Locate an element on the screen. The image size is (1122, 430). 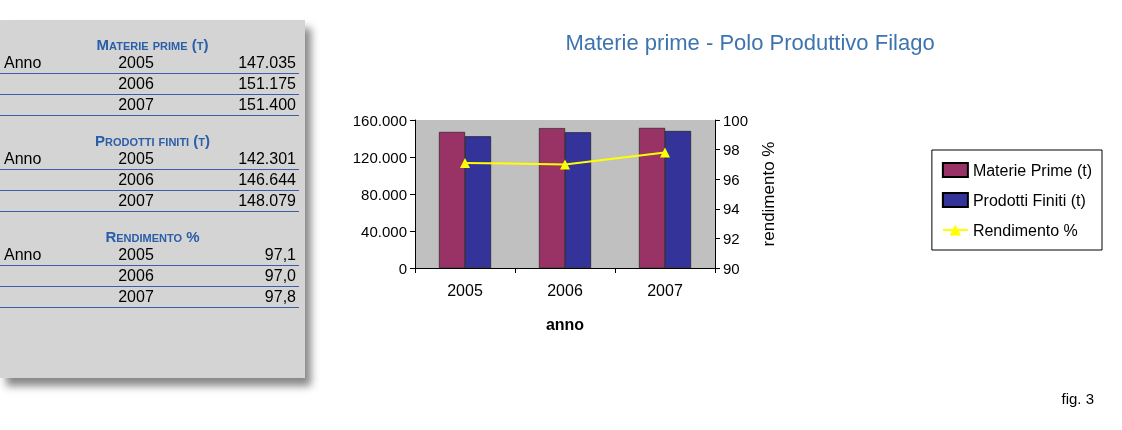
y-tick-label: 0 is located at coordinates (402, 268).